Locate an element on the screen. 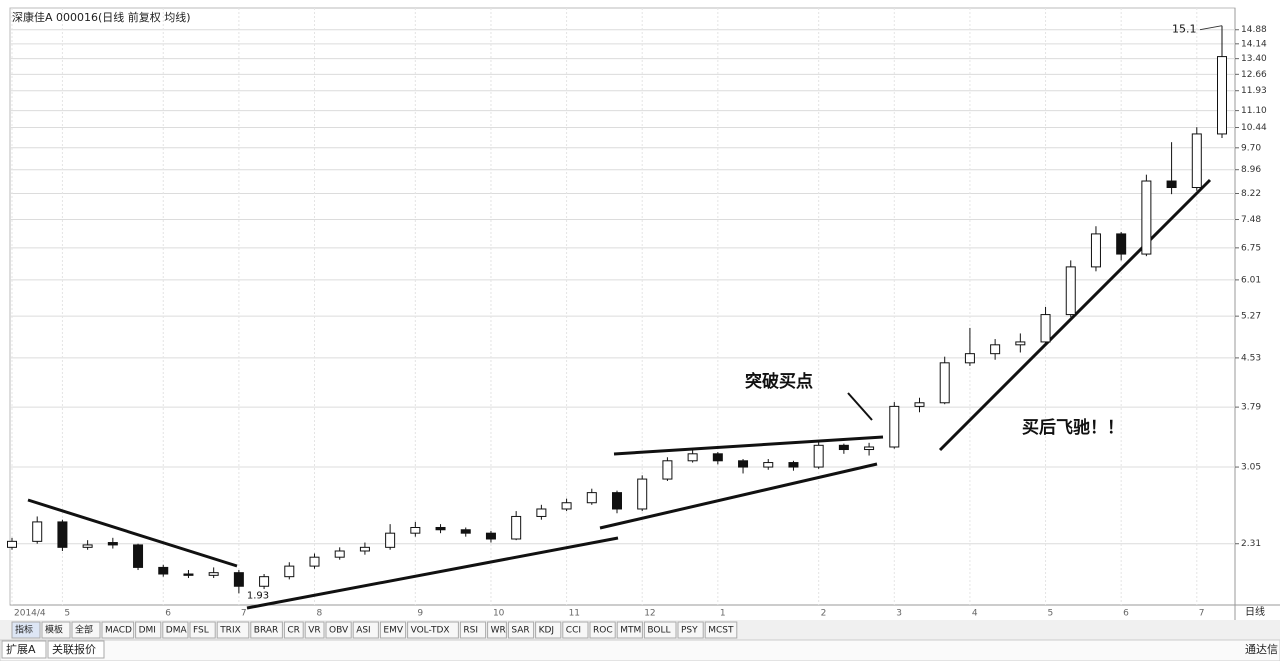  y-tick-label: 5.27 is located at coordinates (1251, 317).